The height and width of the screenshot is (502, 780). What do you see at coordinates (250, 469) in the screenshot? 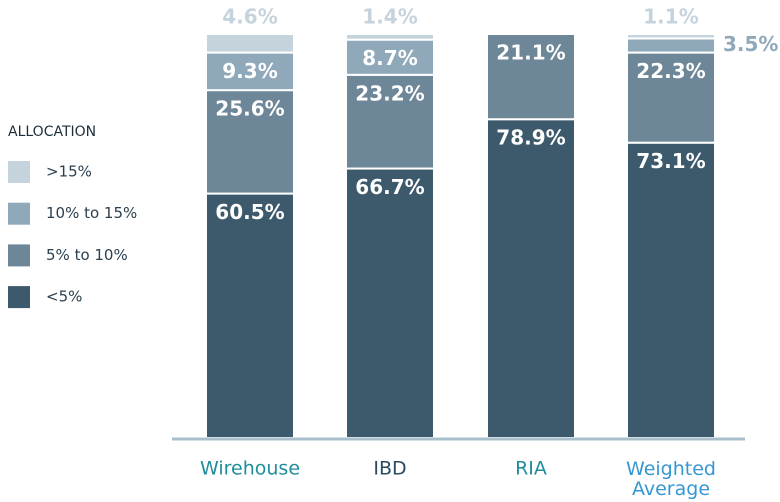
I see `x-tick-label: Wirehouse` at bounding box center [250, 469].